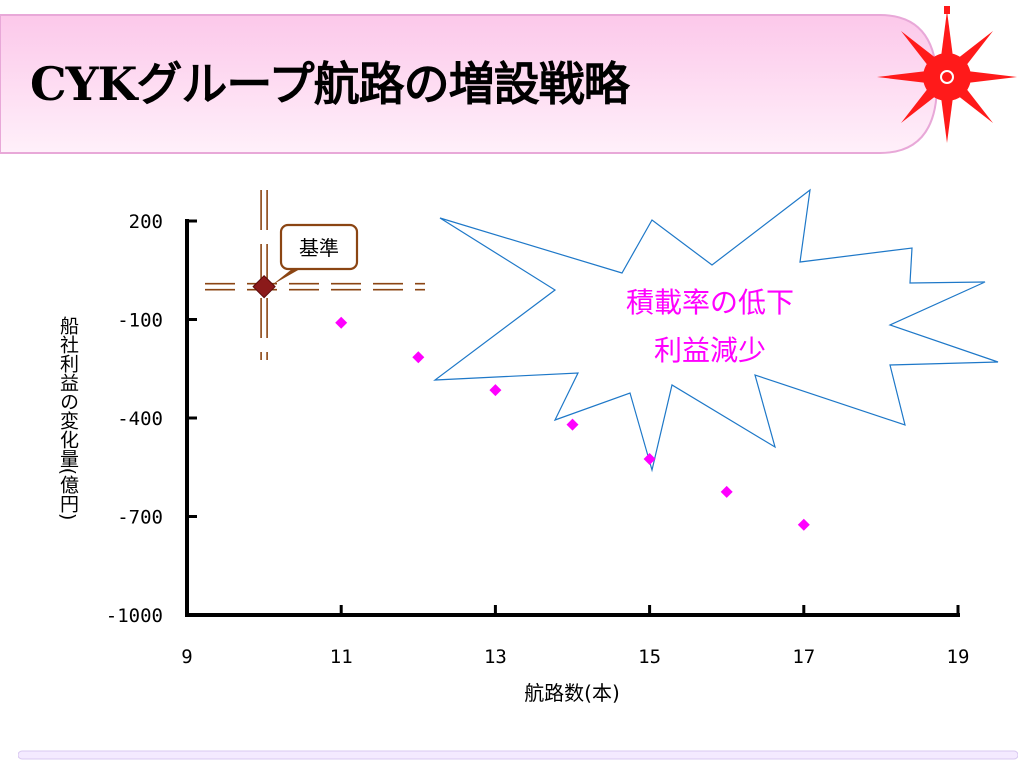  I want to click on base-point, so click(264, 286).